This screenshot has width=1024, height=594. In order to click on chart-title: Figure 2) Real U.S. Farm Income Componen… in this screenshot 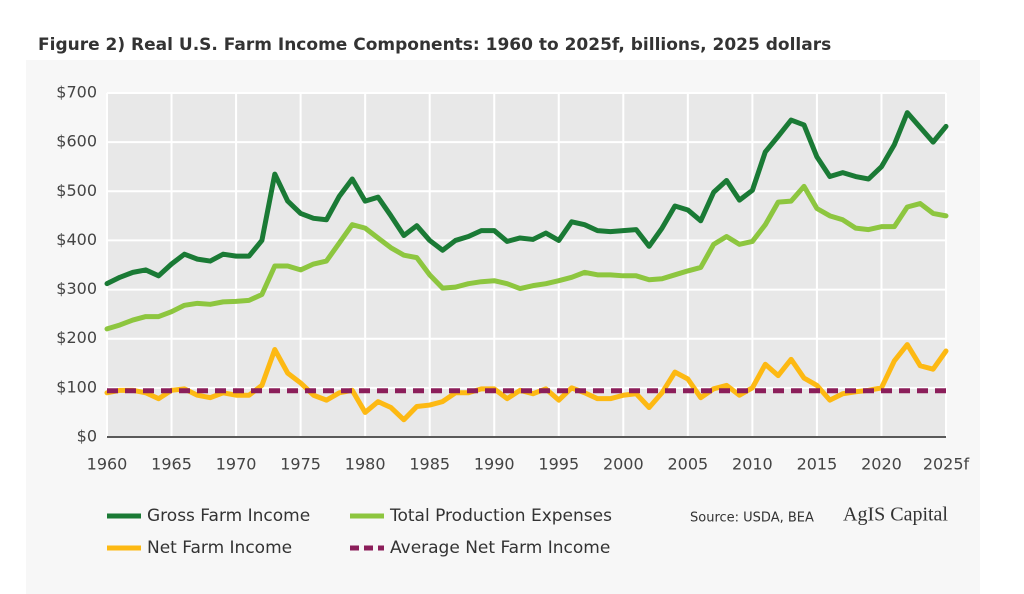, I will do `click(434, 45)`.